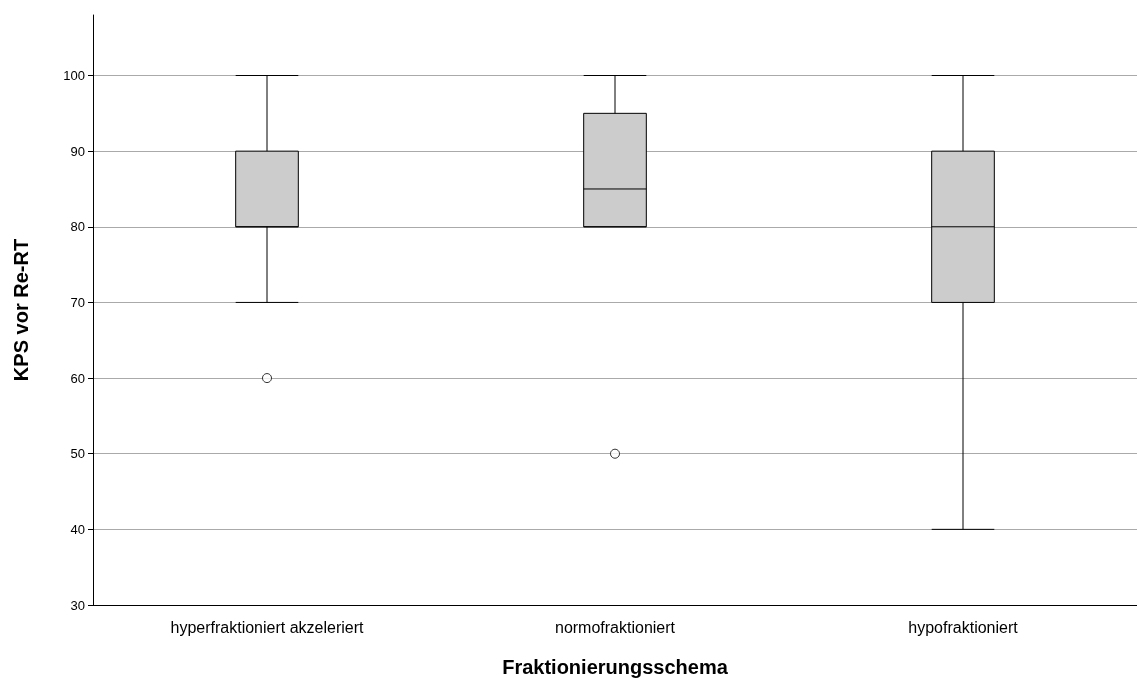  Describe the element at coordinates (77, 227) in the screenshot. I see `y-tick-label: 80` at that location.